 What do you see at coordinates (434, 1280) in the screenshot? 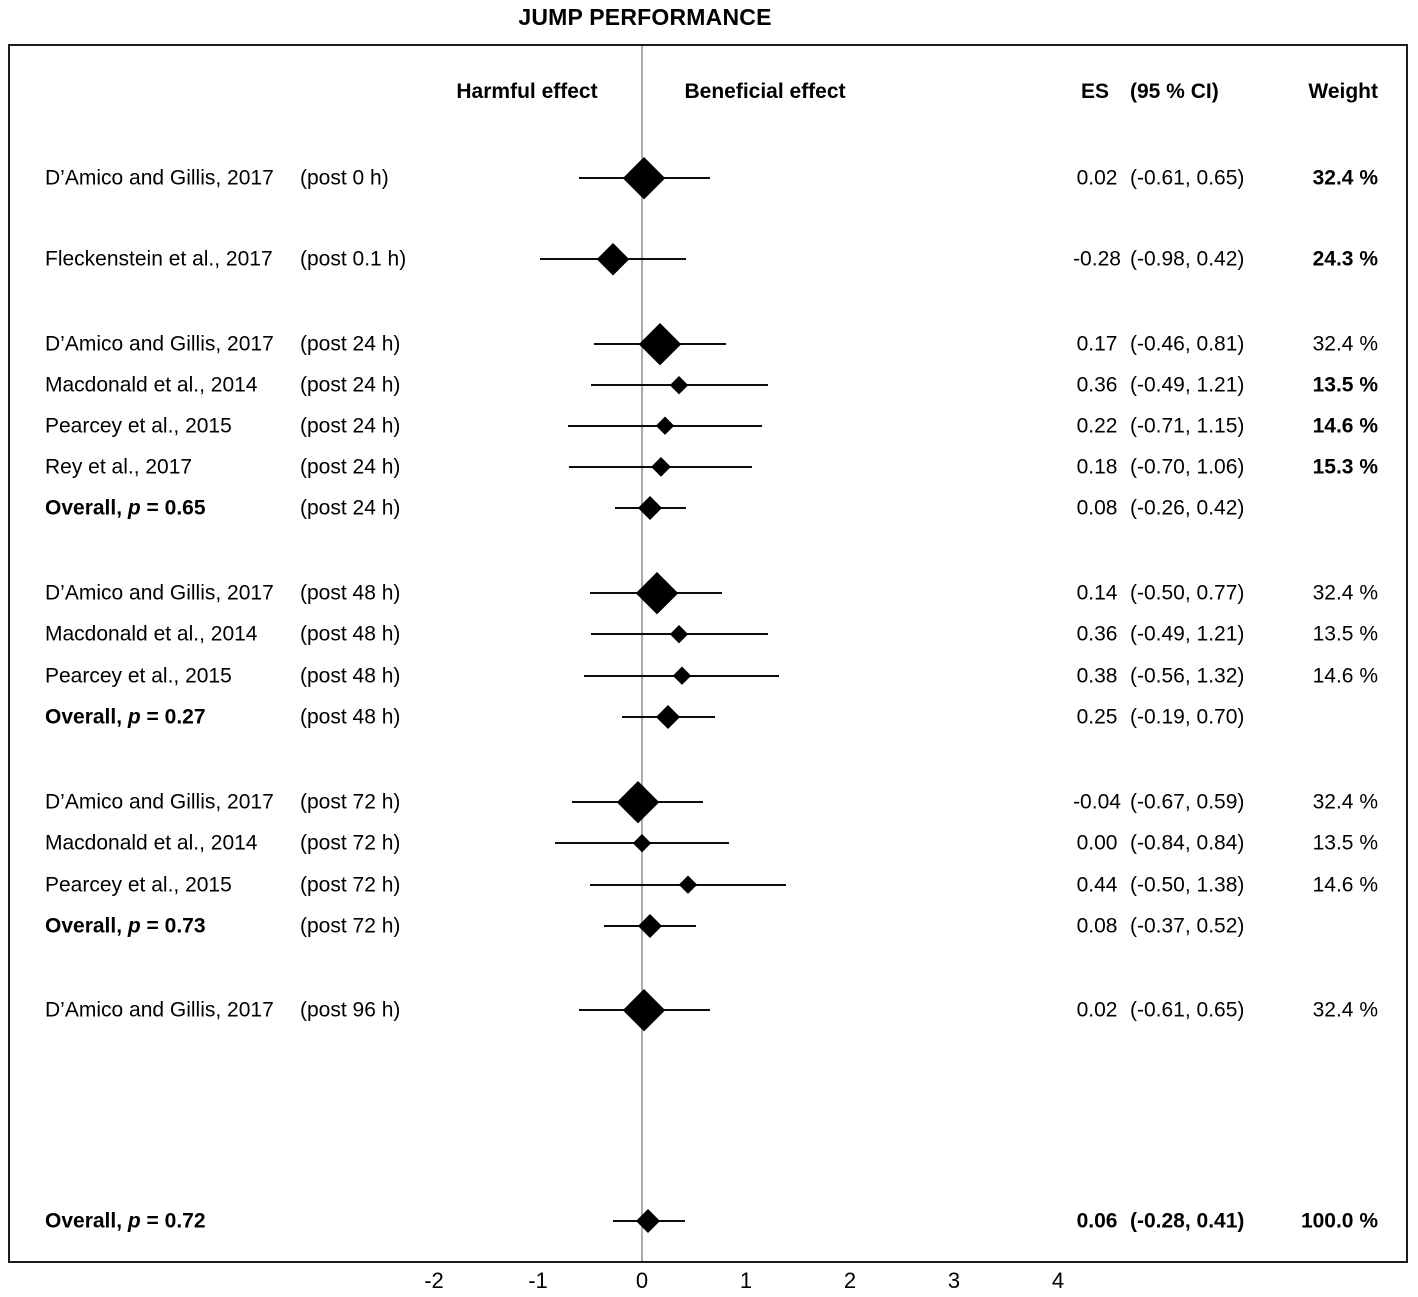
I see `x-tick-label: -2` at bounding box center [434, 1280].